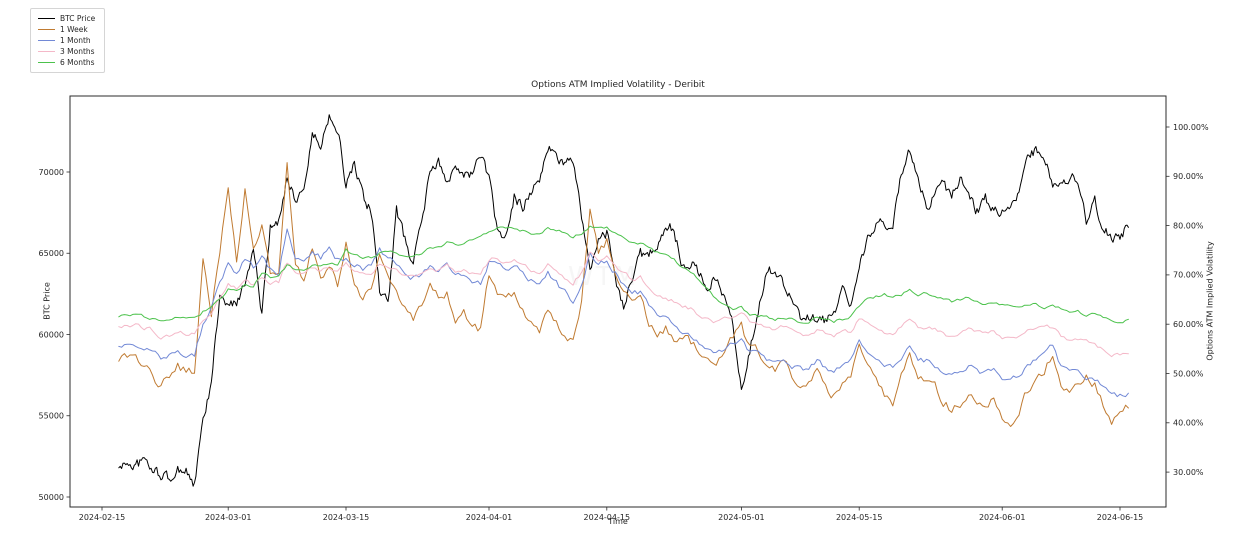  What do you see at coordinates (1188, 324) in the screenshot?
I see `right-y-tick-label: 60.00%` at bounding box center [1188, 324].